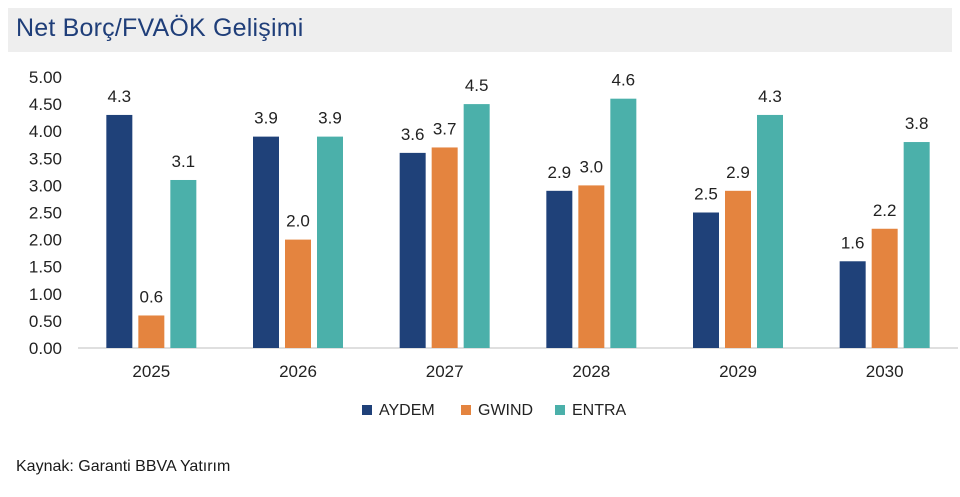 The image size is (960, 497). What do you see at coordinates (160, 28) in the screenshot?
I see `chart-title: Net Borç/FVAÖK Gelişimi` at bounding box center [160, 28].